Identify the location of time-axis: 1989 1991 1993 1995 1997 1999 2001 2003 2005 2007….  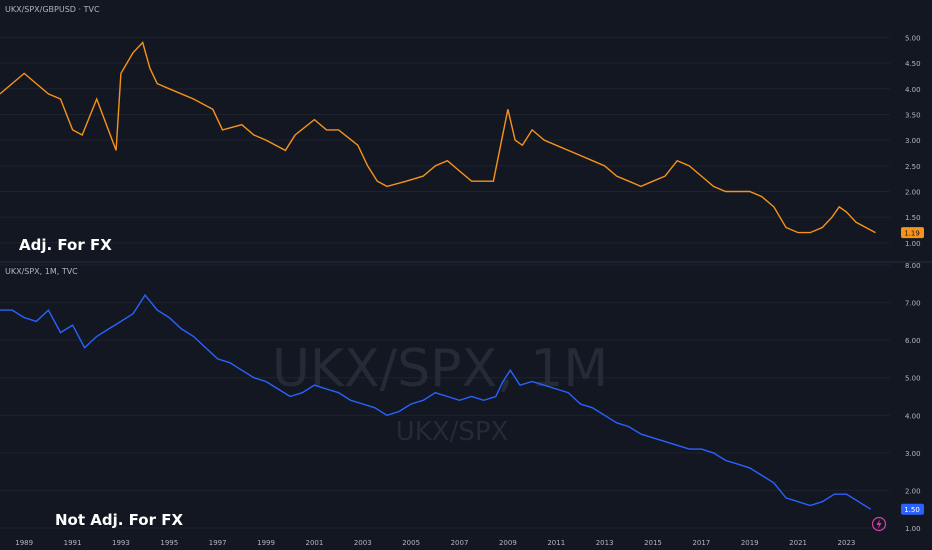
(435, 543).